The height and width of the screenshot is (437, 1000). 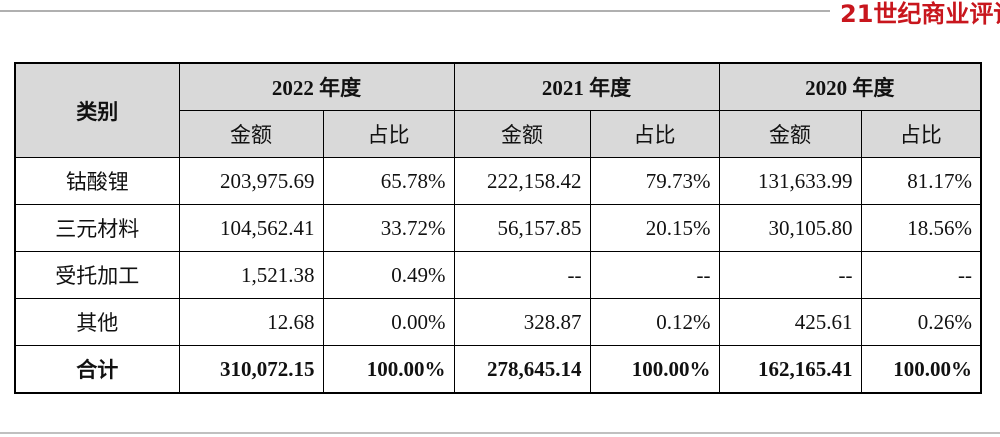 I want to click on table-row: 其他 12.68 0.00% 328.87 0.12% 425.61 0.26%, so click(x=498, y=322).